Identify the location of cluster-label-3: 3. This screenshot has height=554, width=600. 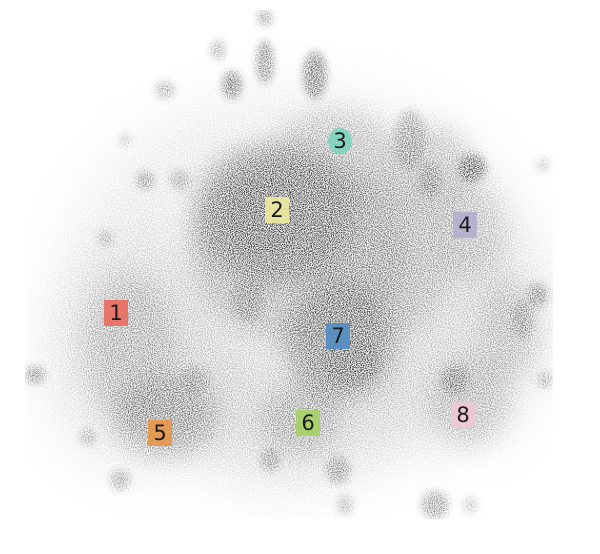
(340, 141).